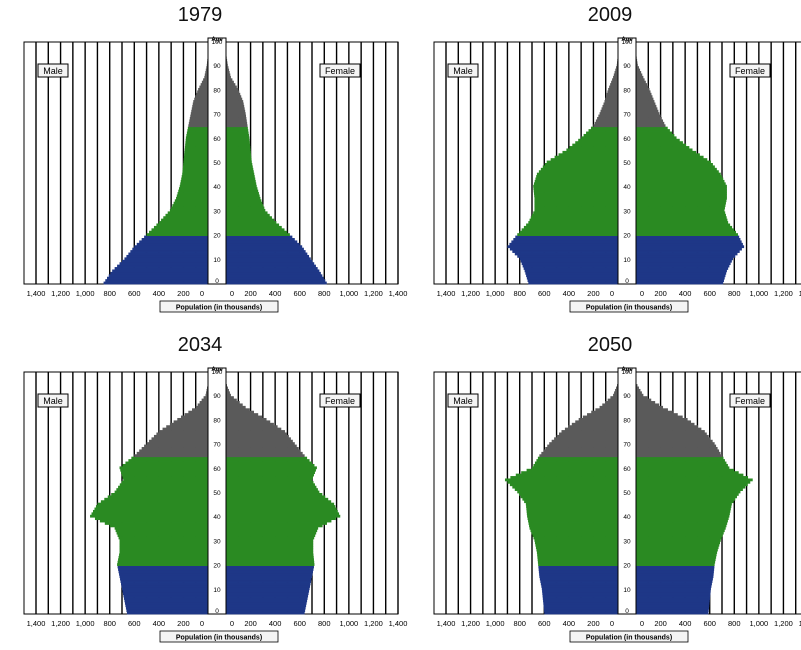  Describe the element at coordinates (593, 623) in the screenshot. I see `x-tick-label: 200` at that location.